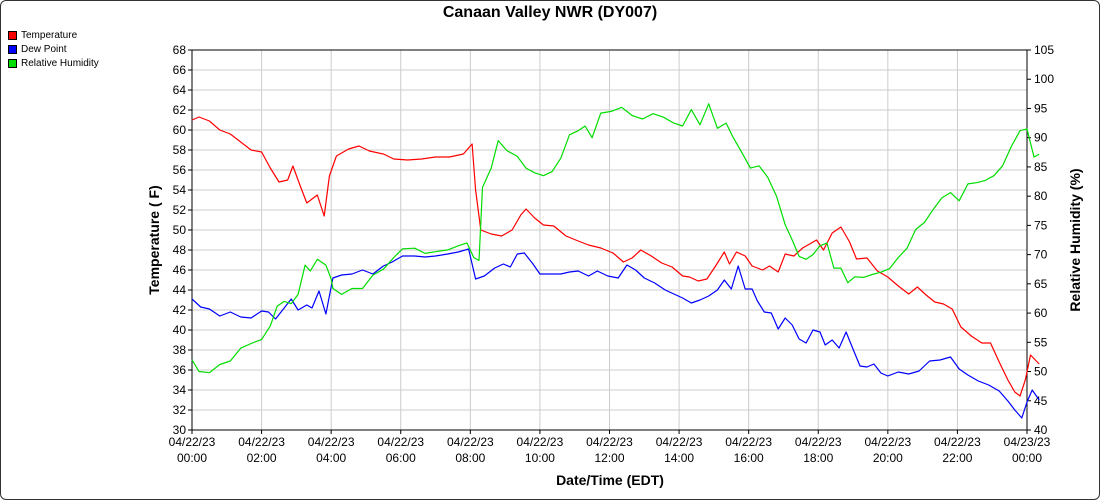  Describe the element at coordinates (679, 458) in the screenshot. I see `x-tick-label-time: 14:00` at that location.